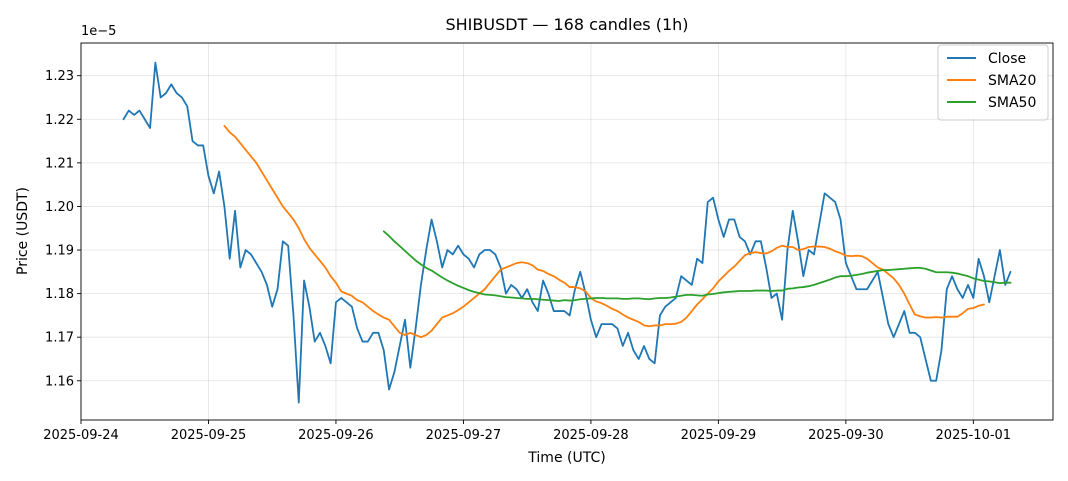  What do you see at coordinates (59, 381) in the screenshot?
I see `y-tick-label: 1.16` at bounding box center [59, 381].